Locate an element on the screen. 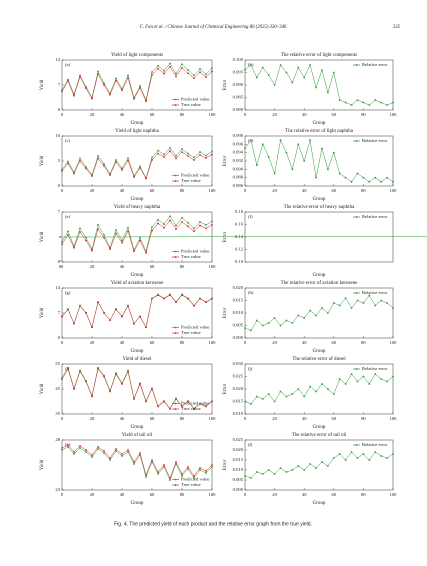 The width and height of the screenshot is (427, 566). y-tick-label: 0.094 is located at coordinates (238, 152).